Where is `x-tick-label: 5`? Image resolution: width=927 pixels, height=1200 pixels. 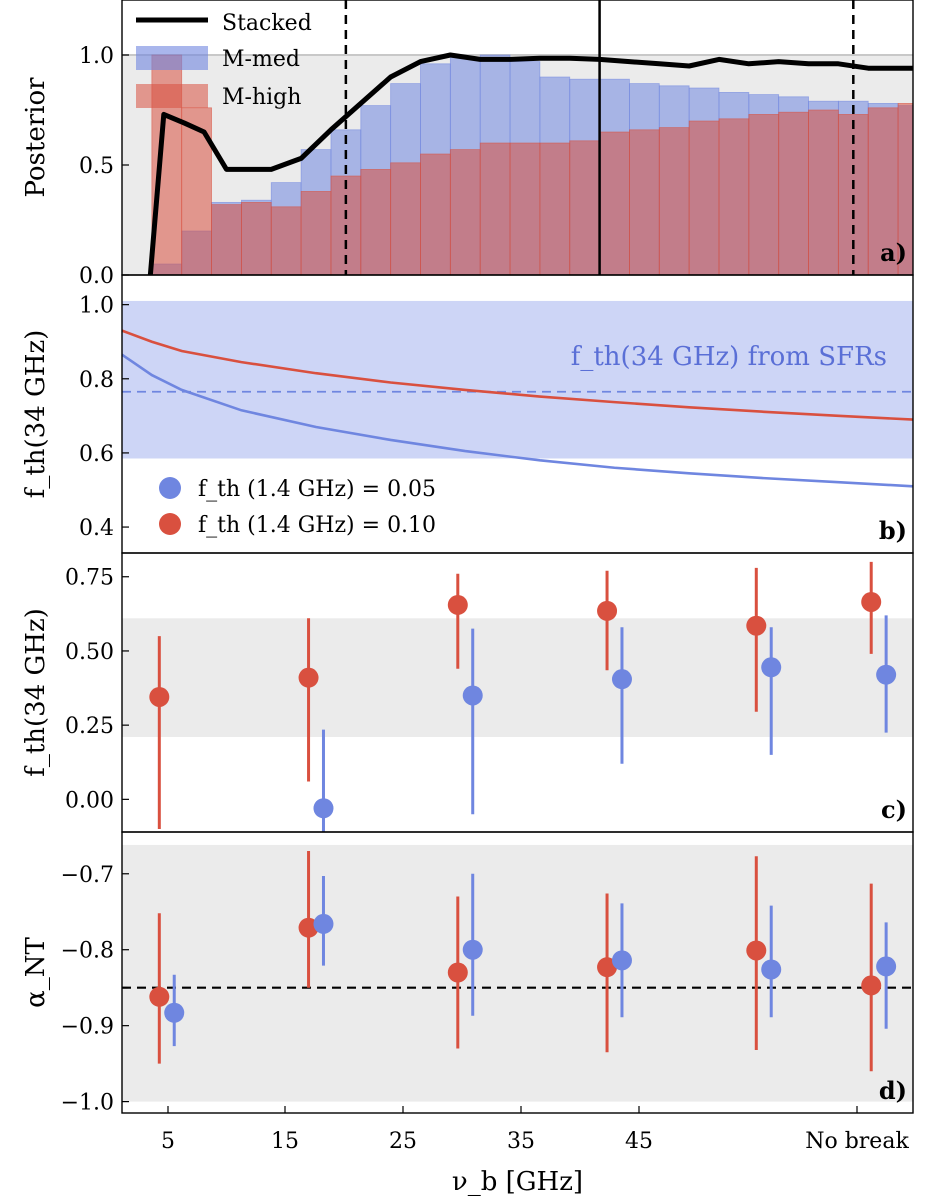
x-tick-label: 5 is located at coordinates (168, 1141).